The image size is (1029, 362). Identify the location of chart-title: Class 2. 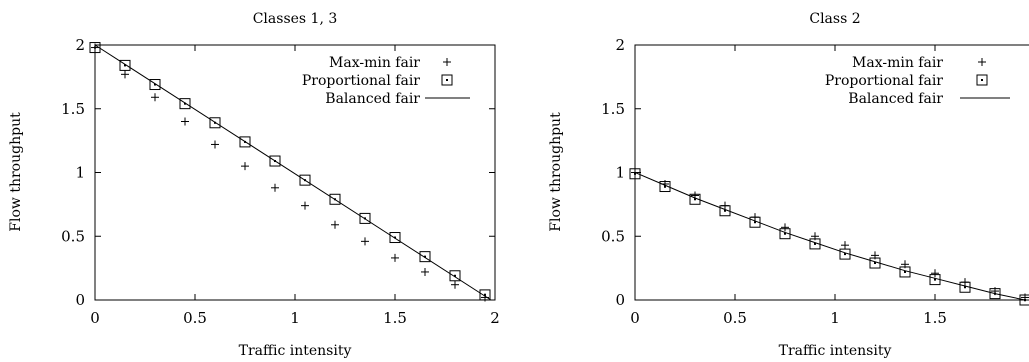
(834, 19).